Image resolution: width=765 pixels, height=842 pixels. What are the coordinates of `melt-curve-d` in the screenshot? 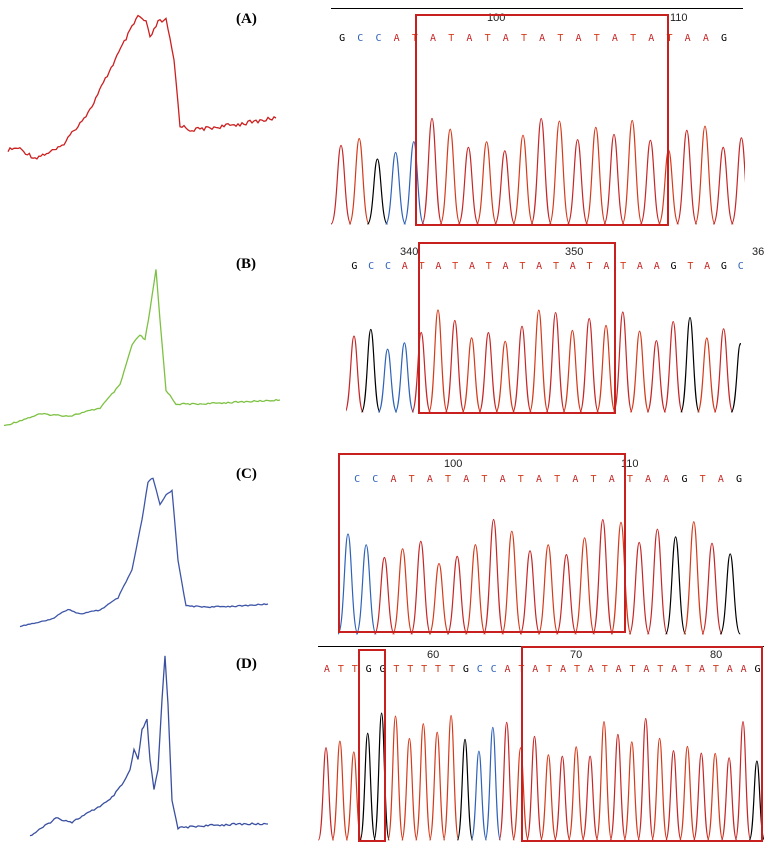 It's located at (149, 746).